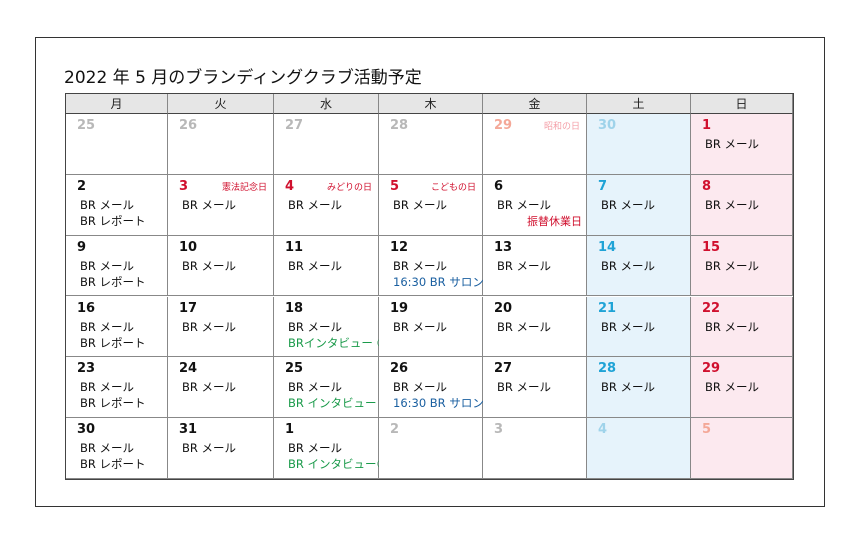  What do you see at coordinates (326, 104) in the screenshot?
I see `weekday-header: 水` at bounding box center [326, 104].